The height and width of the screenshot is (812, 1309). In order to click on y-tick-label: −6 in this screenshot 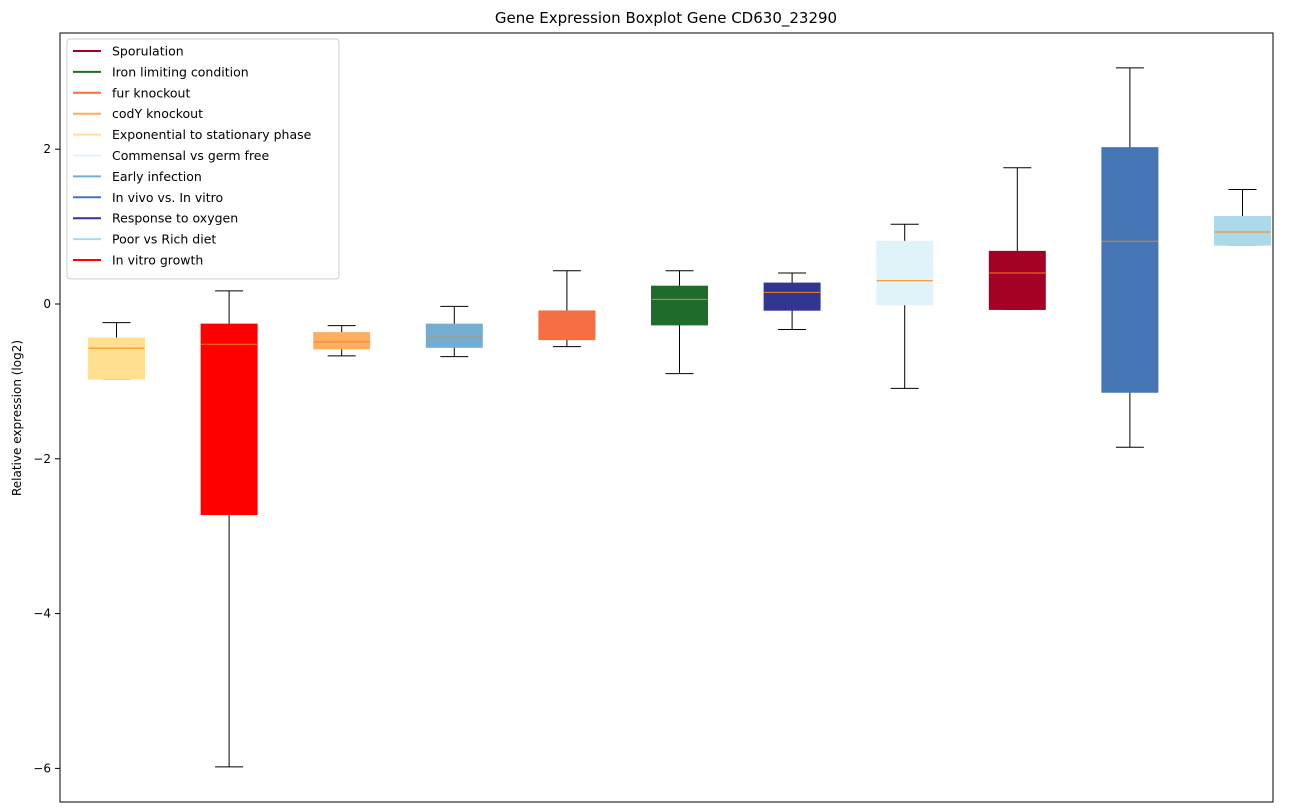, I will do `click(42, 768)`.